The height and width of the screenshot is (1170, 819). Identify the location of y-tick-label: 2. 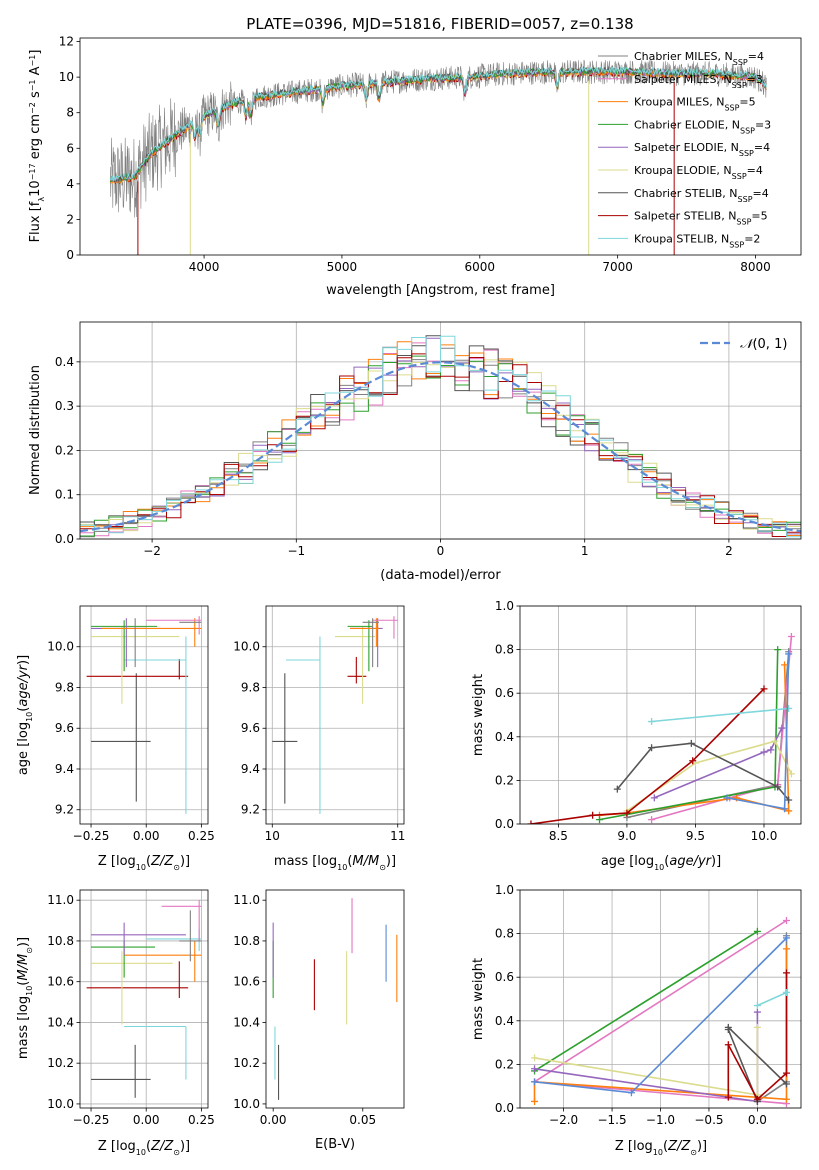
(70, 219).